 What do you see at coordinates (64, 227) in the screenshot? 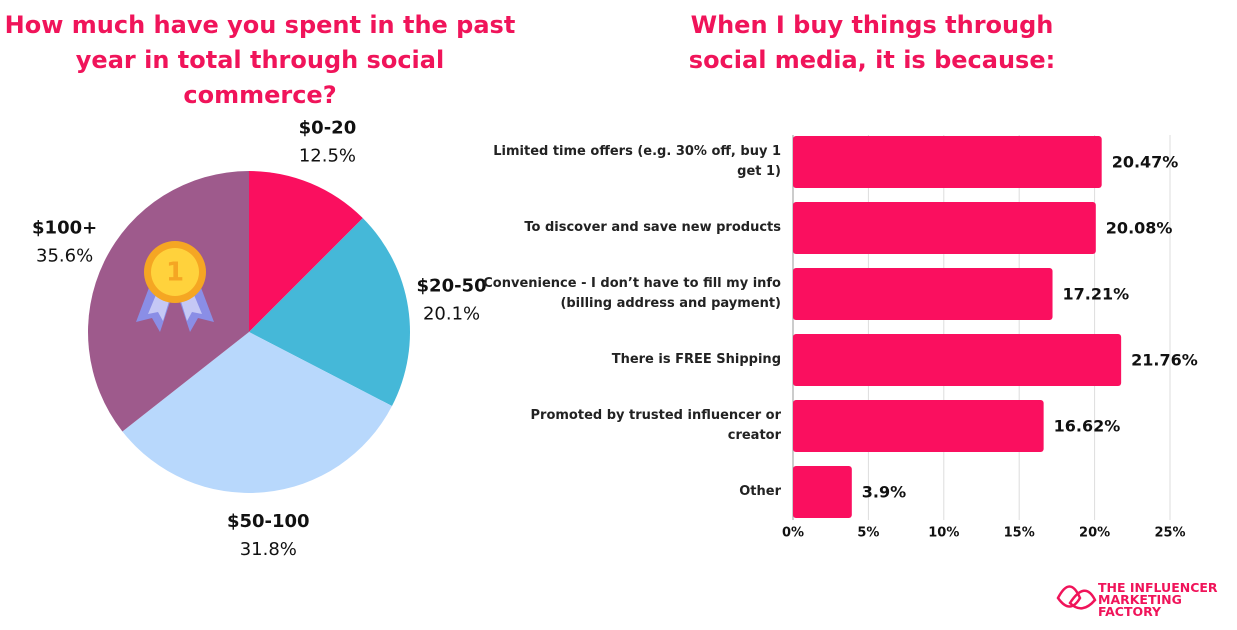
I see `slice-category: $100+` at bounding box center [64, 227].